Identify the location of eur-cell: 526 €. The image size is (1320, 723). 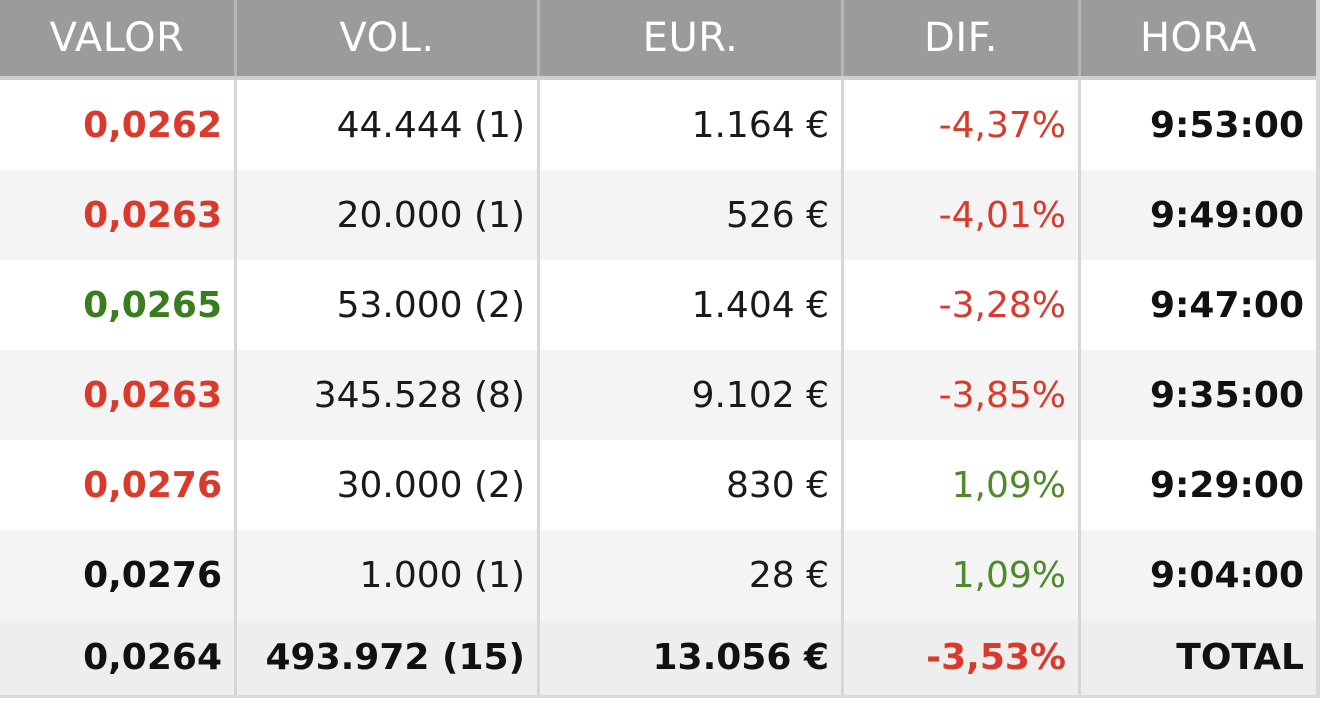
(692, 215).